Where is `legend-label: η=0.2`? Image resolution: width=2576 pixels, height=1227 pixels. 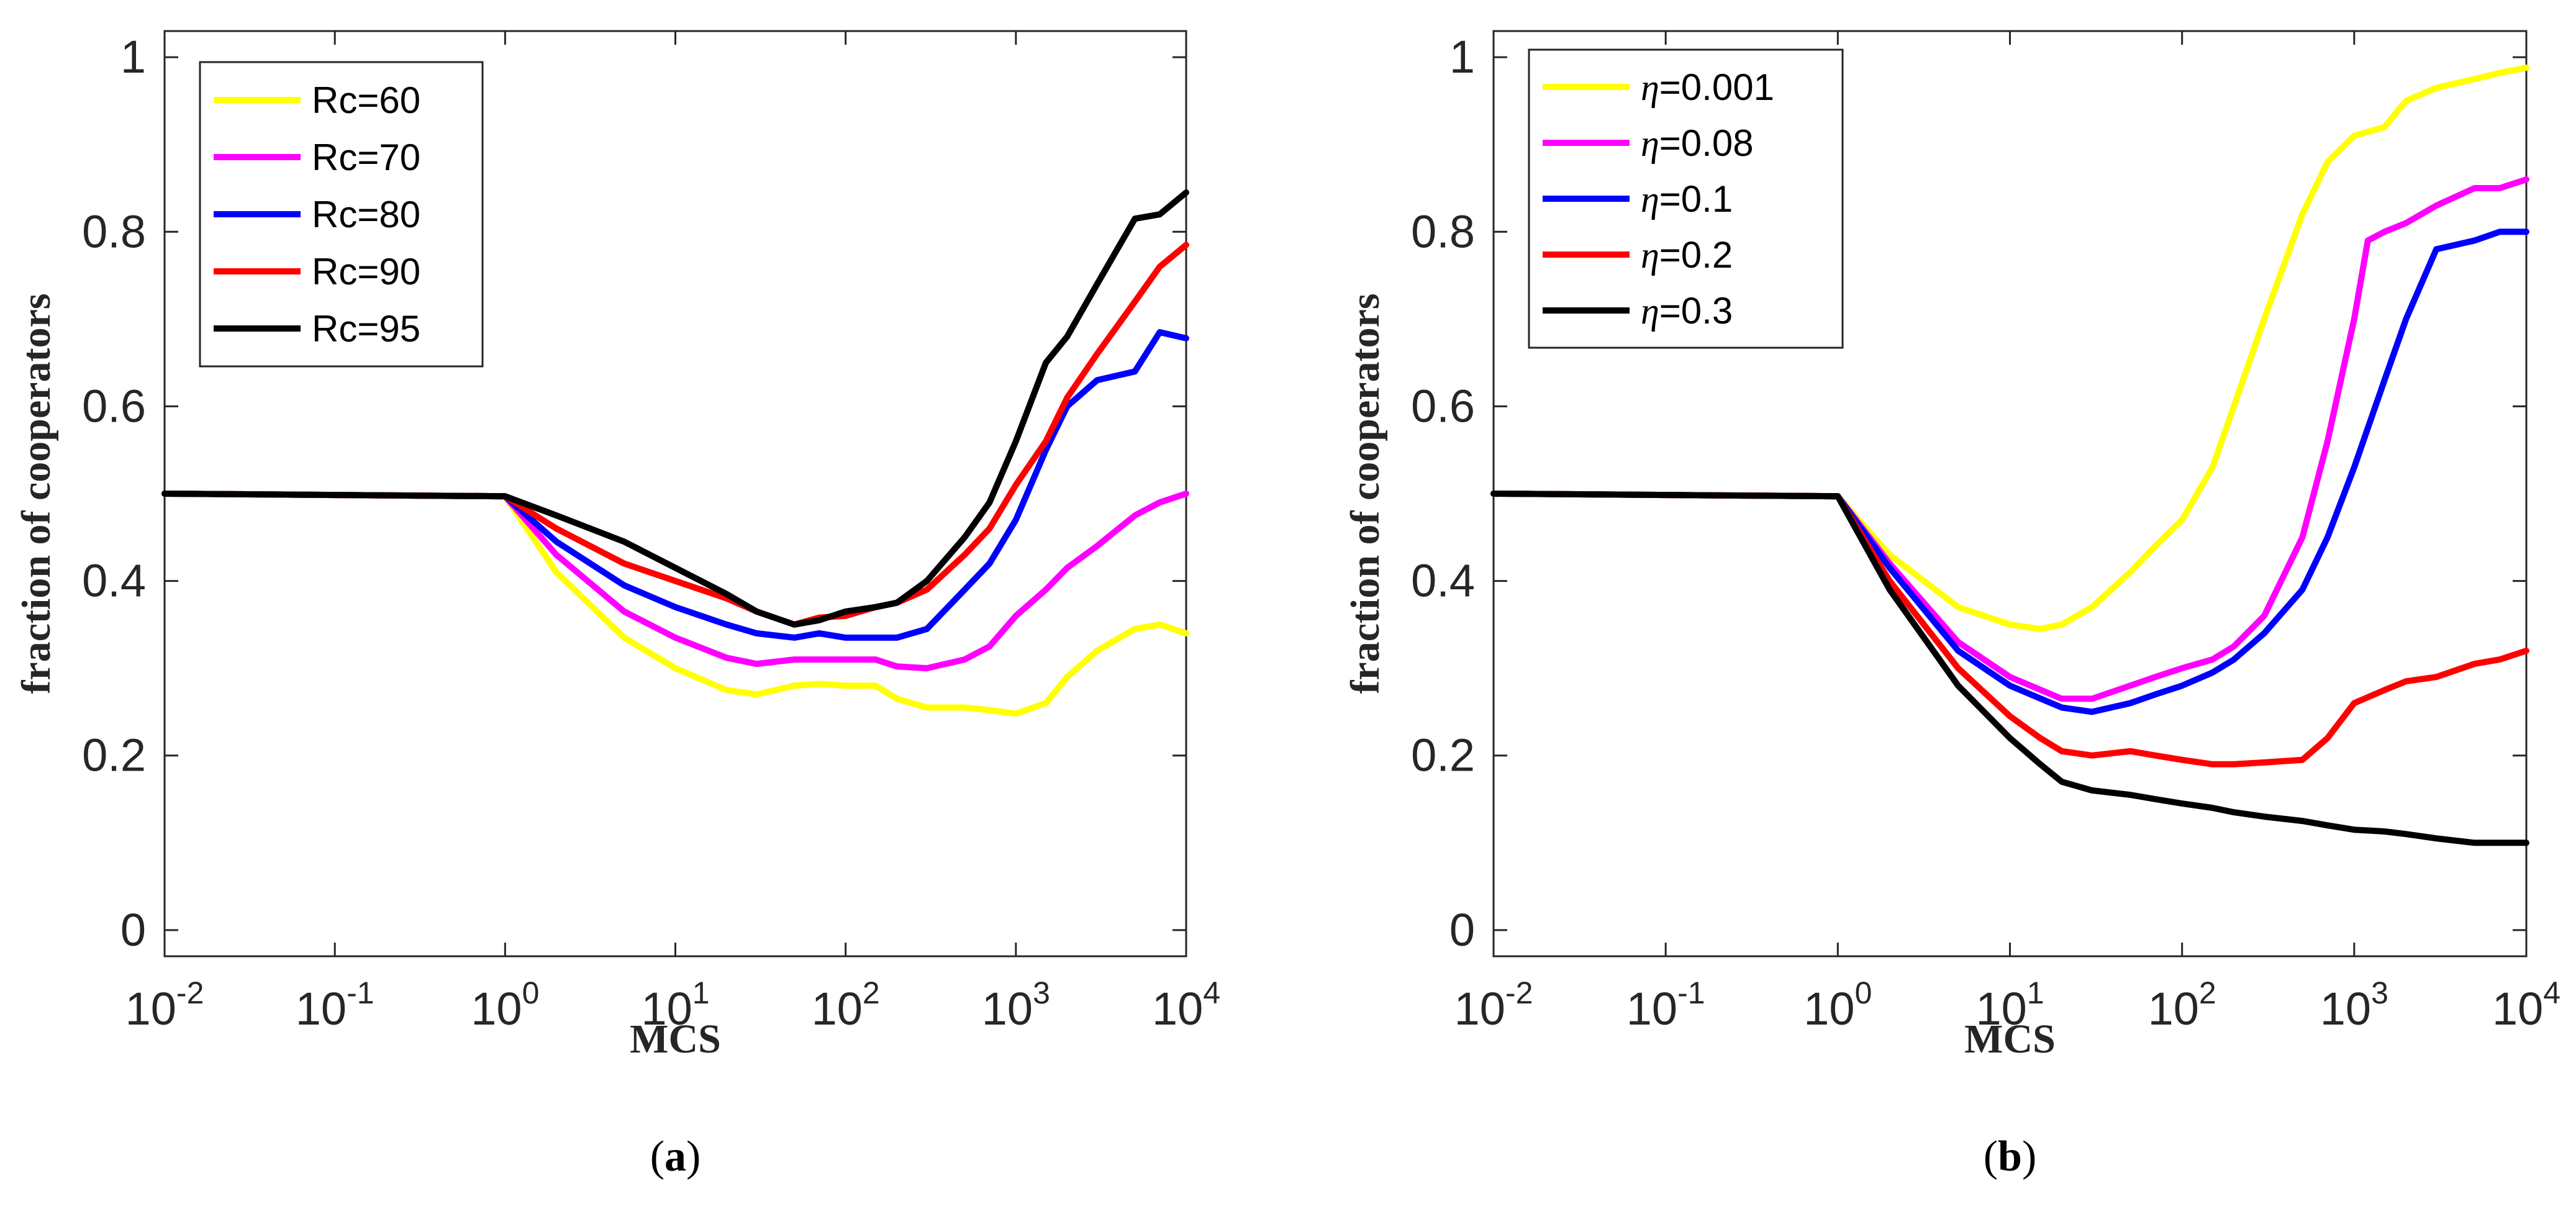 legend-label: η=0.2 is located at coordinates (1687, 255).